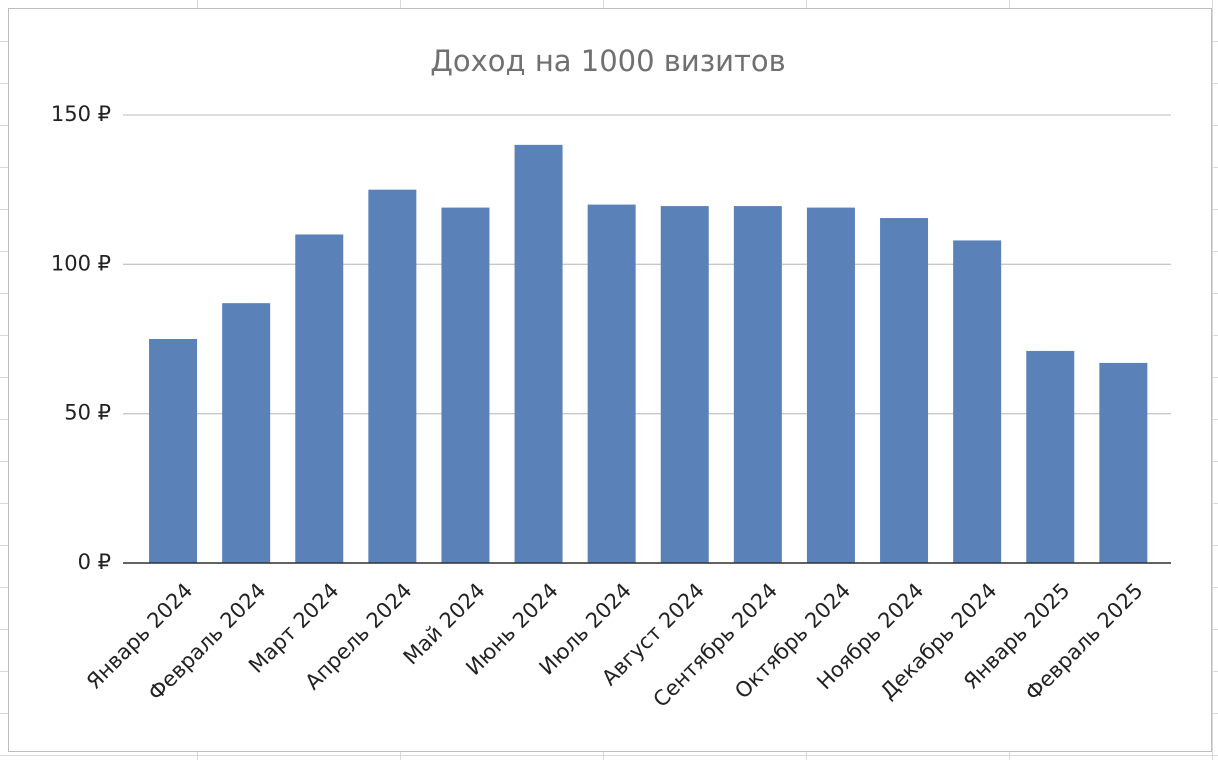 The image size is (1218, 760). I want to click on x-tick-label: Сентябрь 2024, so click(716, 645).